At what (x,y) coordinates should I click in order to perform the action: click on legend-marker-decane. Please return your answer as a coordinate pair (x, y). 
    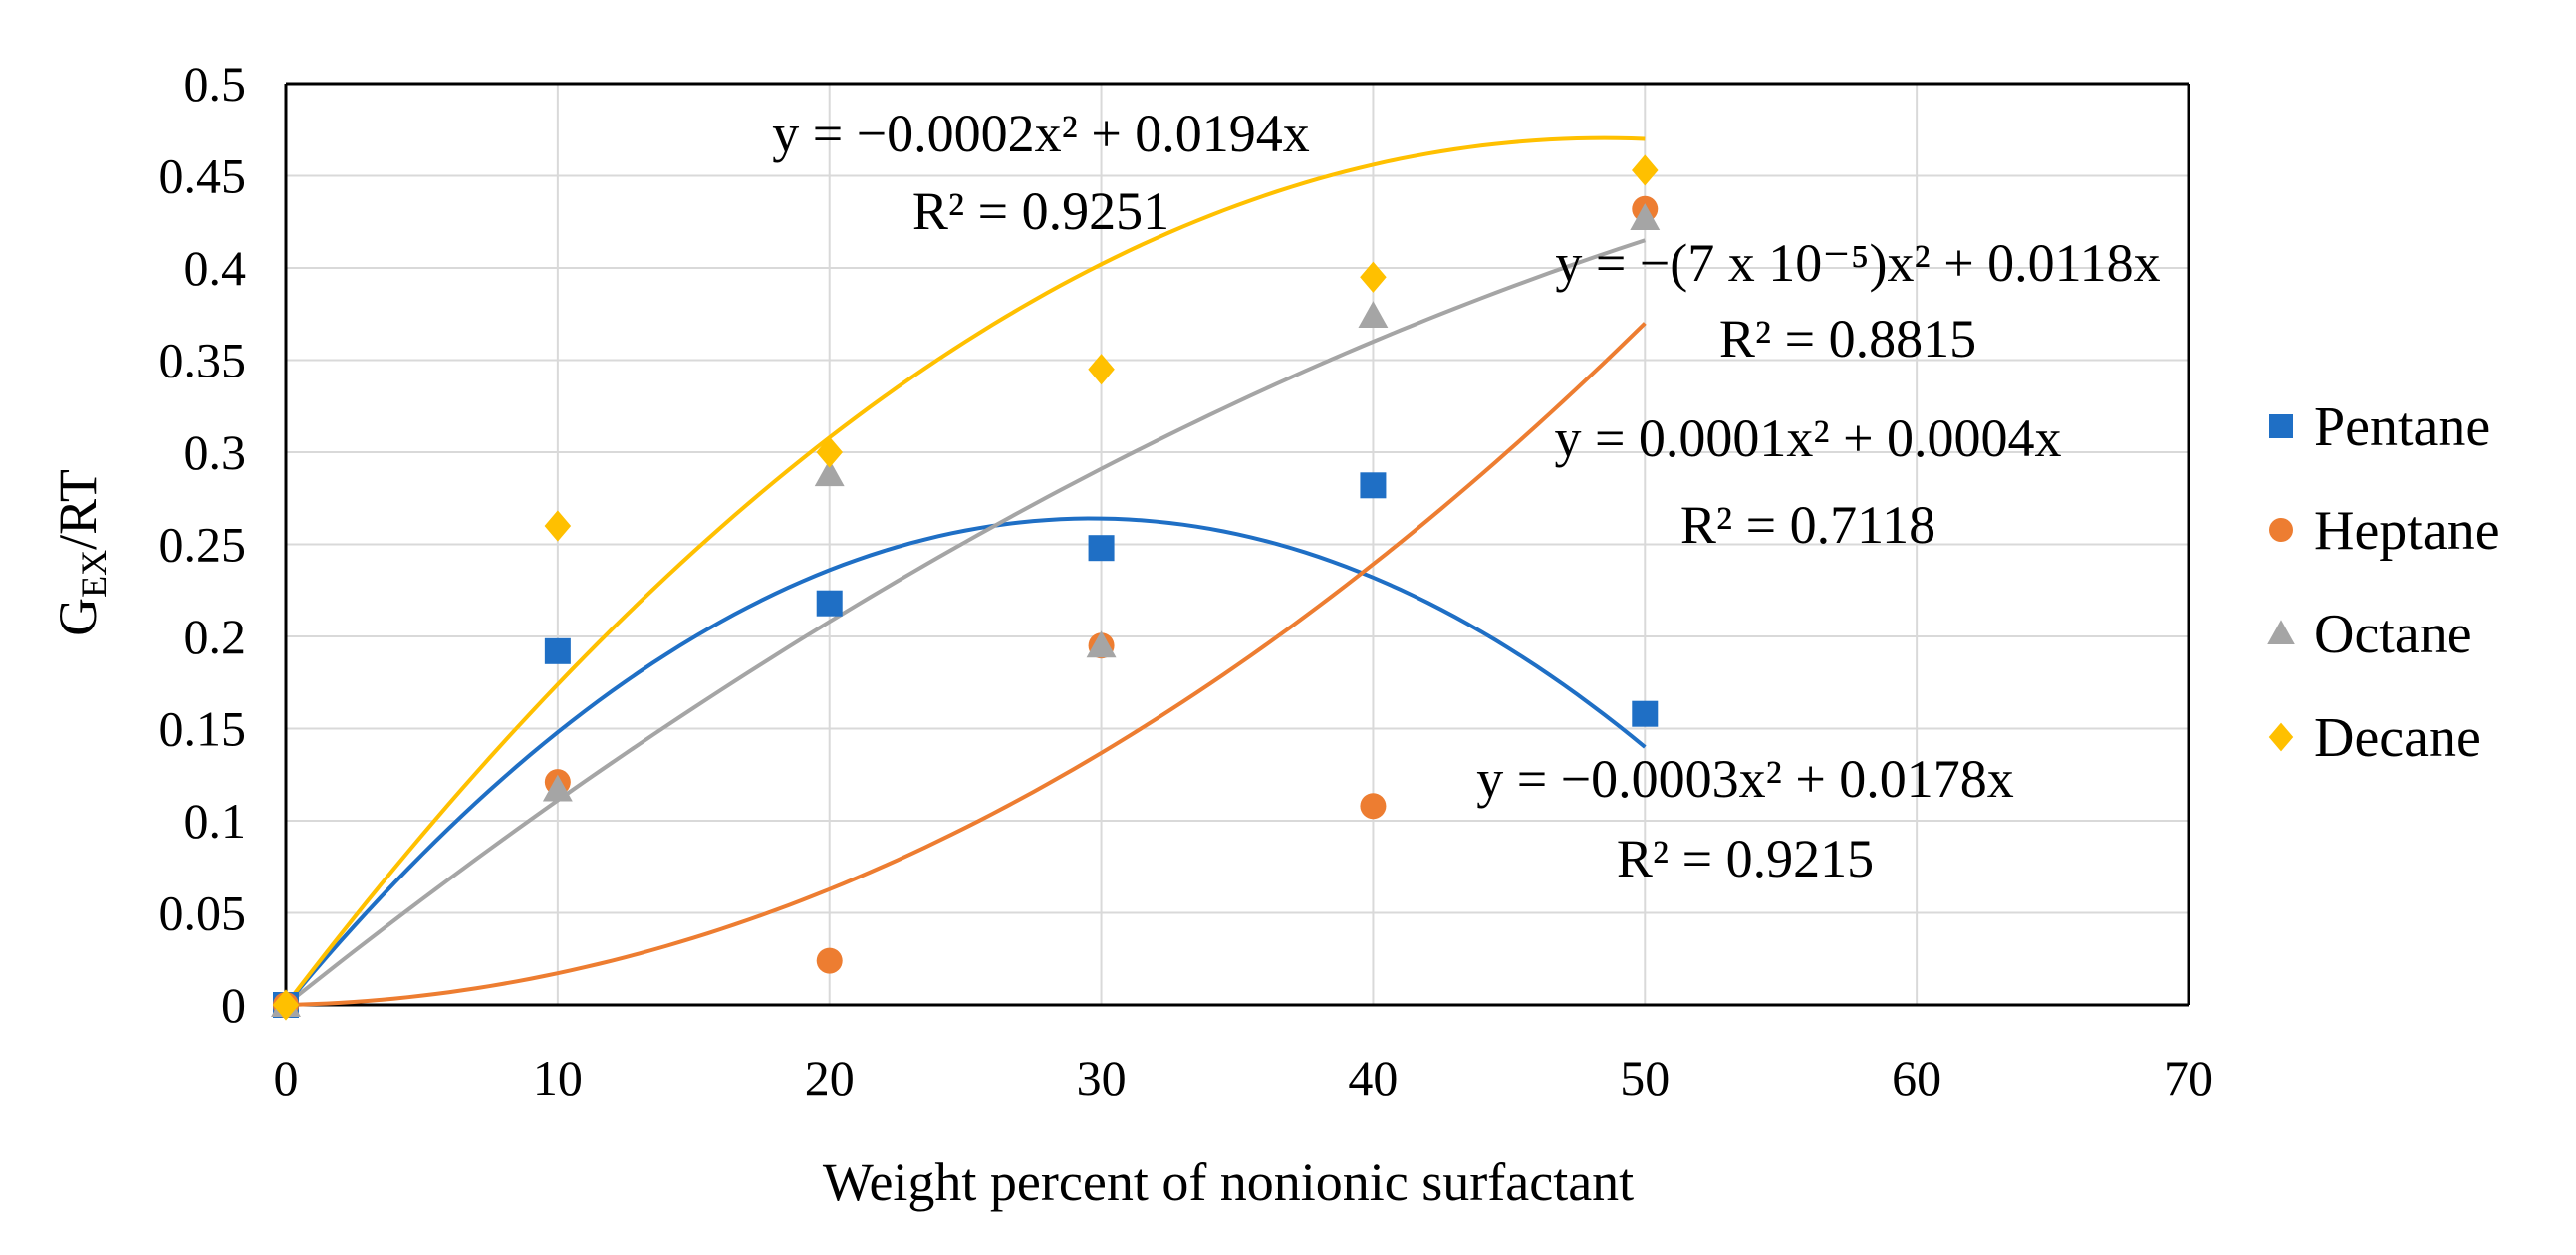
    Looking at the image, I should click on (2281, 737).